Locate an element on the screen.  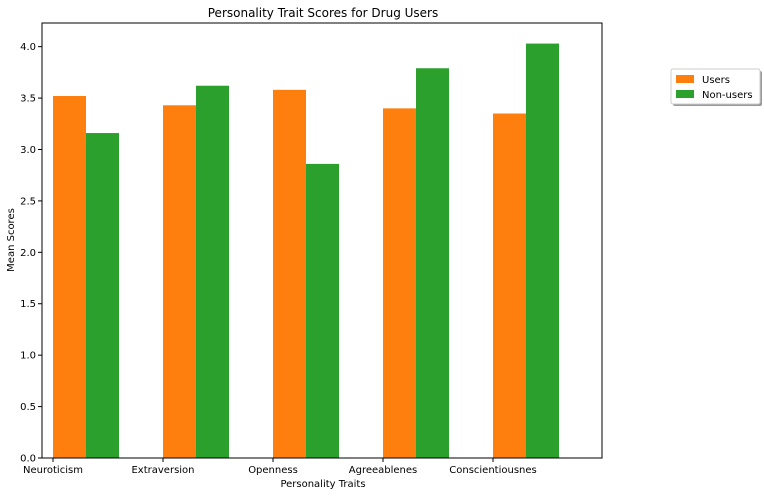
y-tick-label: 2.0 is located at coordinates (28, 253).